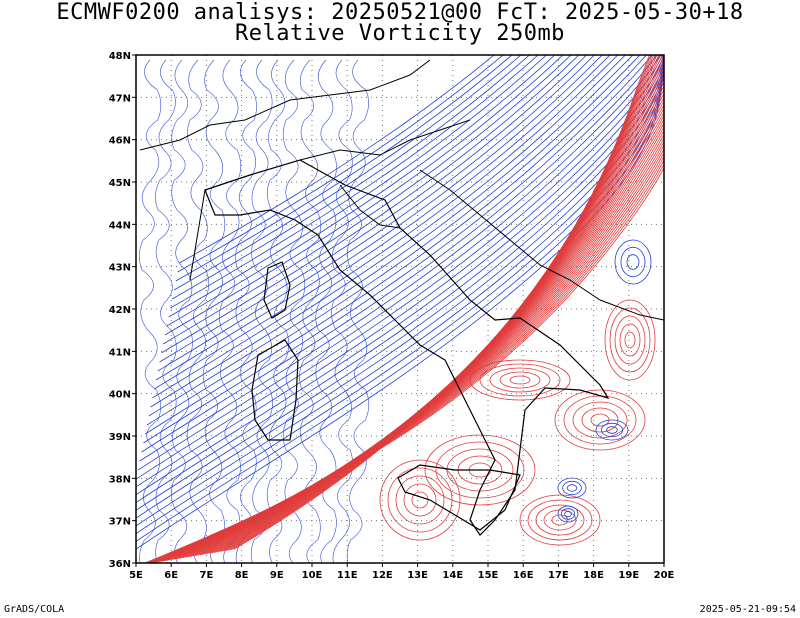 This screenshot has height=618, width=800. I want to click on lat-label: 42N, so click(120, 310).